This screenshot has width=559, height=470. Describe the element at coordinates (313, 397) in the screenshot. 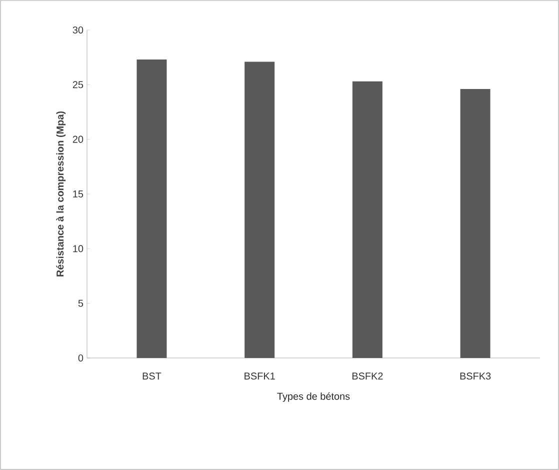

I see `x-axis-title: Types de bétons` at that location.